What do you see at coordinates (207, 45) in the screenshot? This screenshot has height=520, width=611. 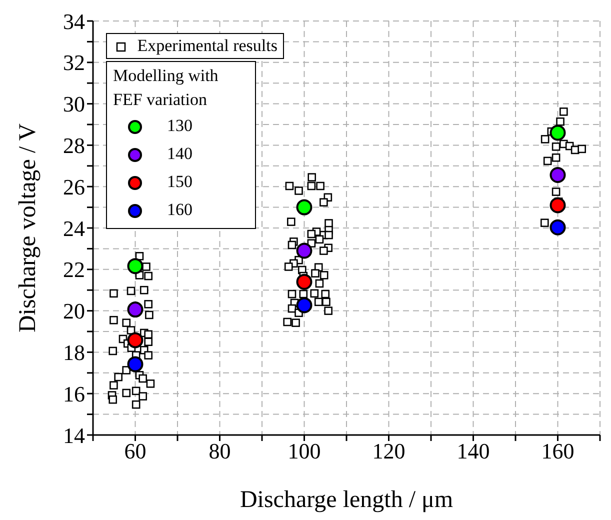 I see `legend-label: Experimental results` at bounding box center [207, 45].